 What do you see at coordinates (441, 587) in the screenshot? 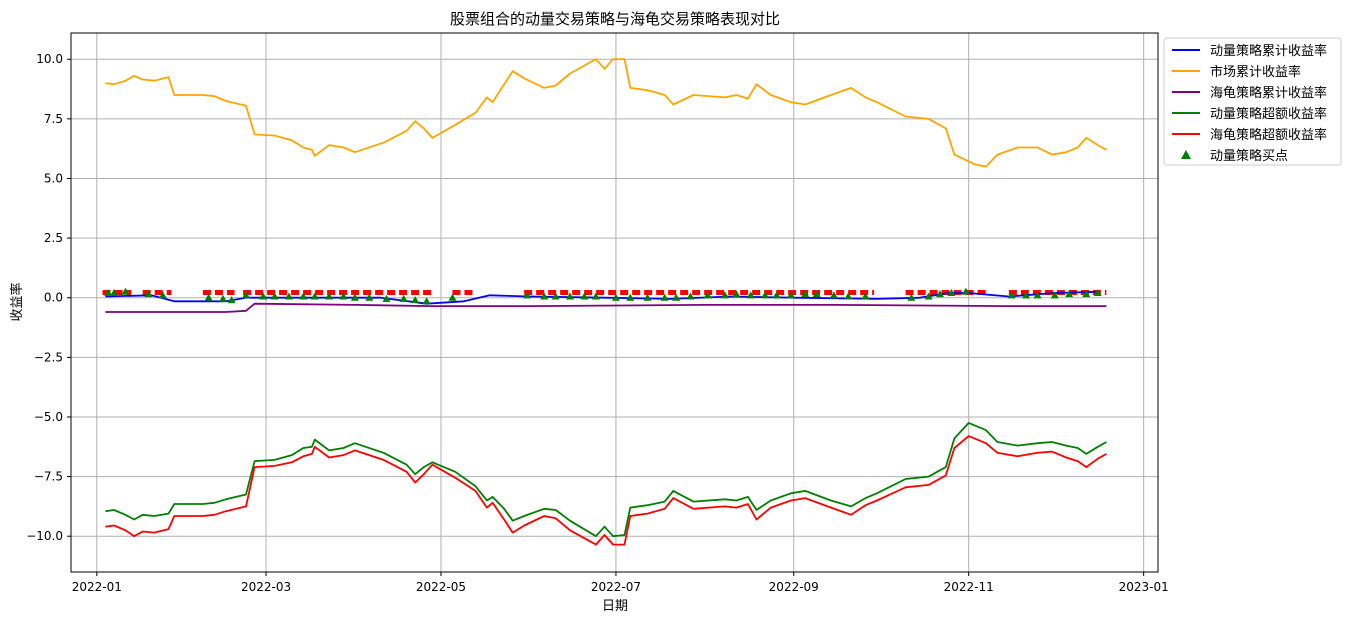
I see `x-tick-label: 2022-05` at bounding box center [441, 587].